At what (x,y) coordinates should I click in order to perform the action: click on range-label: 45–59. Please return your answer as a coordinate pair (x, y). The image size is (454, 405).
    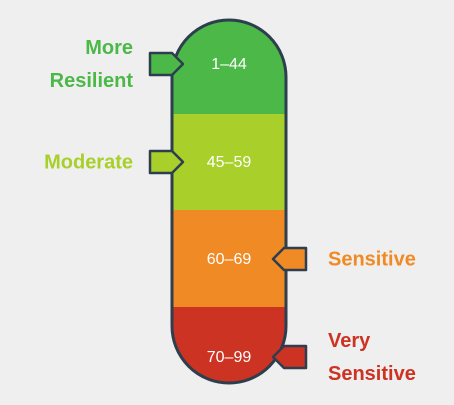
    Looking at the image, I should click on (229, 162).